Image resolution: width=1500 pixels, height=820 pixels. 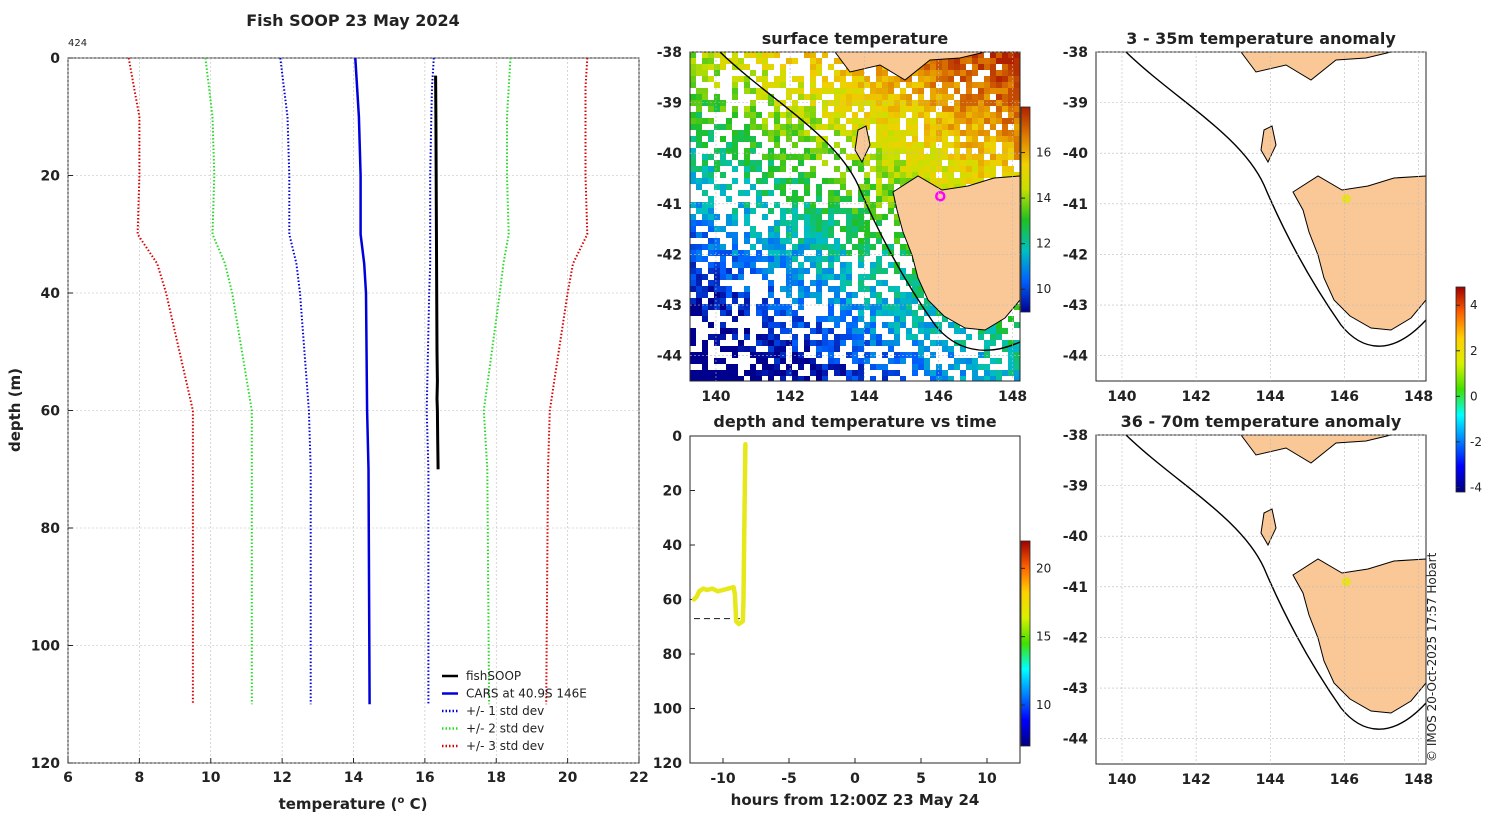 What do you see at coordinates (51, 412) in the screenshot?
I see `profile-ytick-label: 60` at bounding box center [51, 412].